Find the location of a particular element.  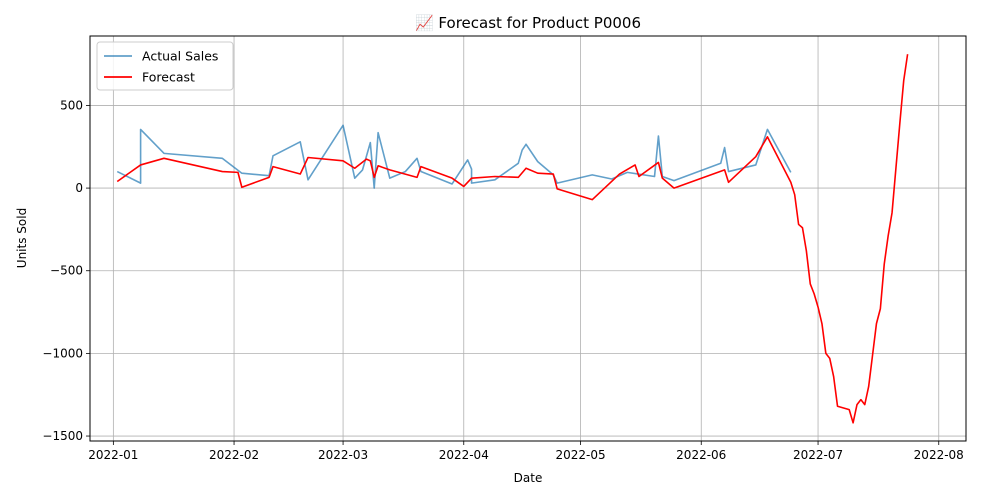

x-tick-label: 2022-01 is located at coordinates (113, 455).